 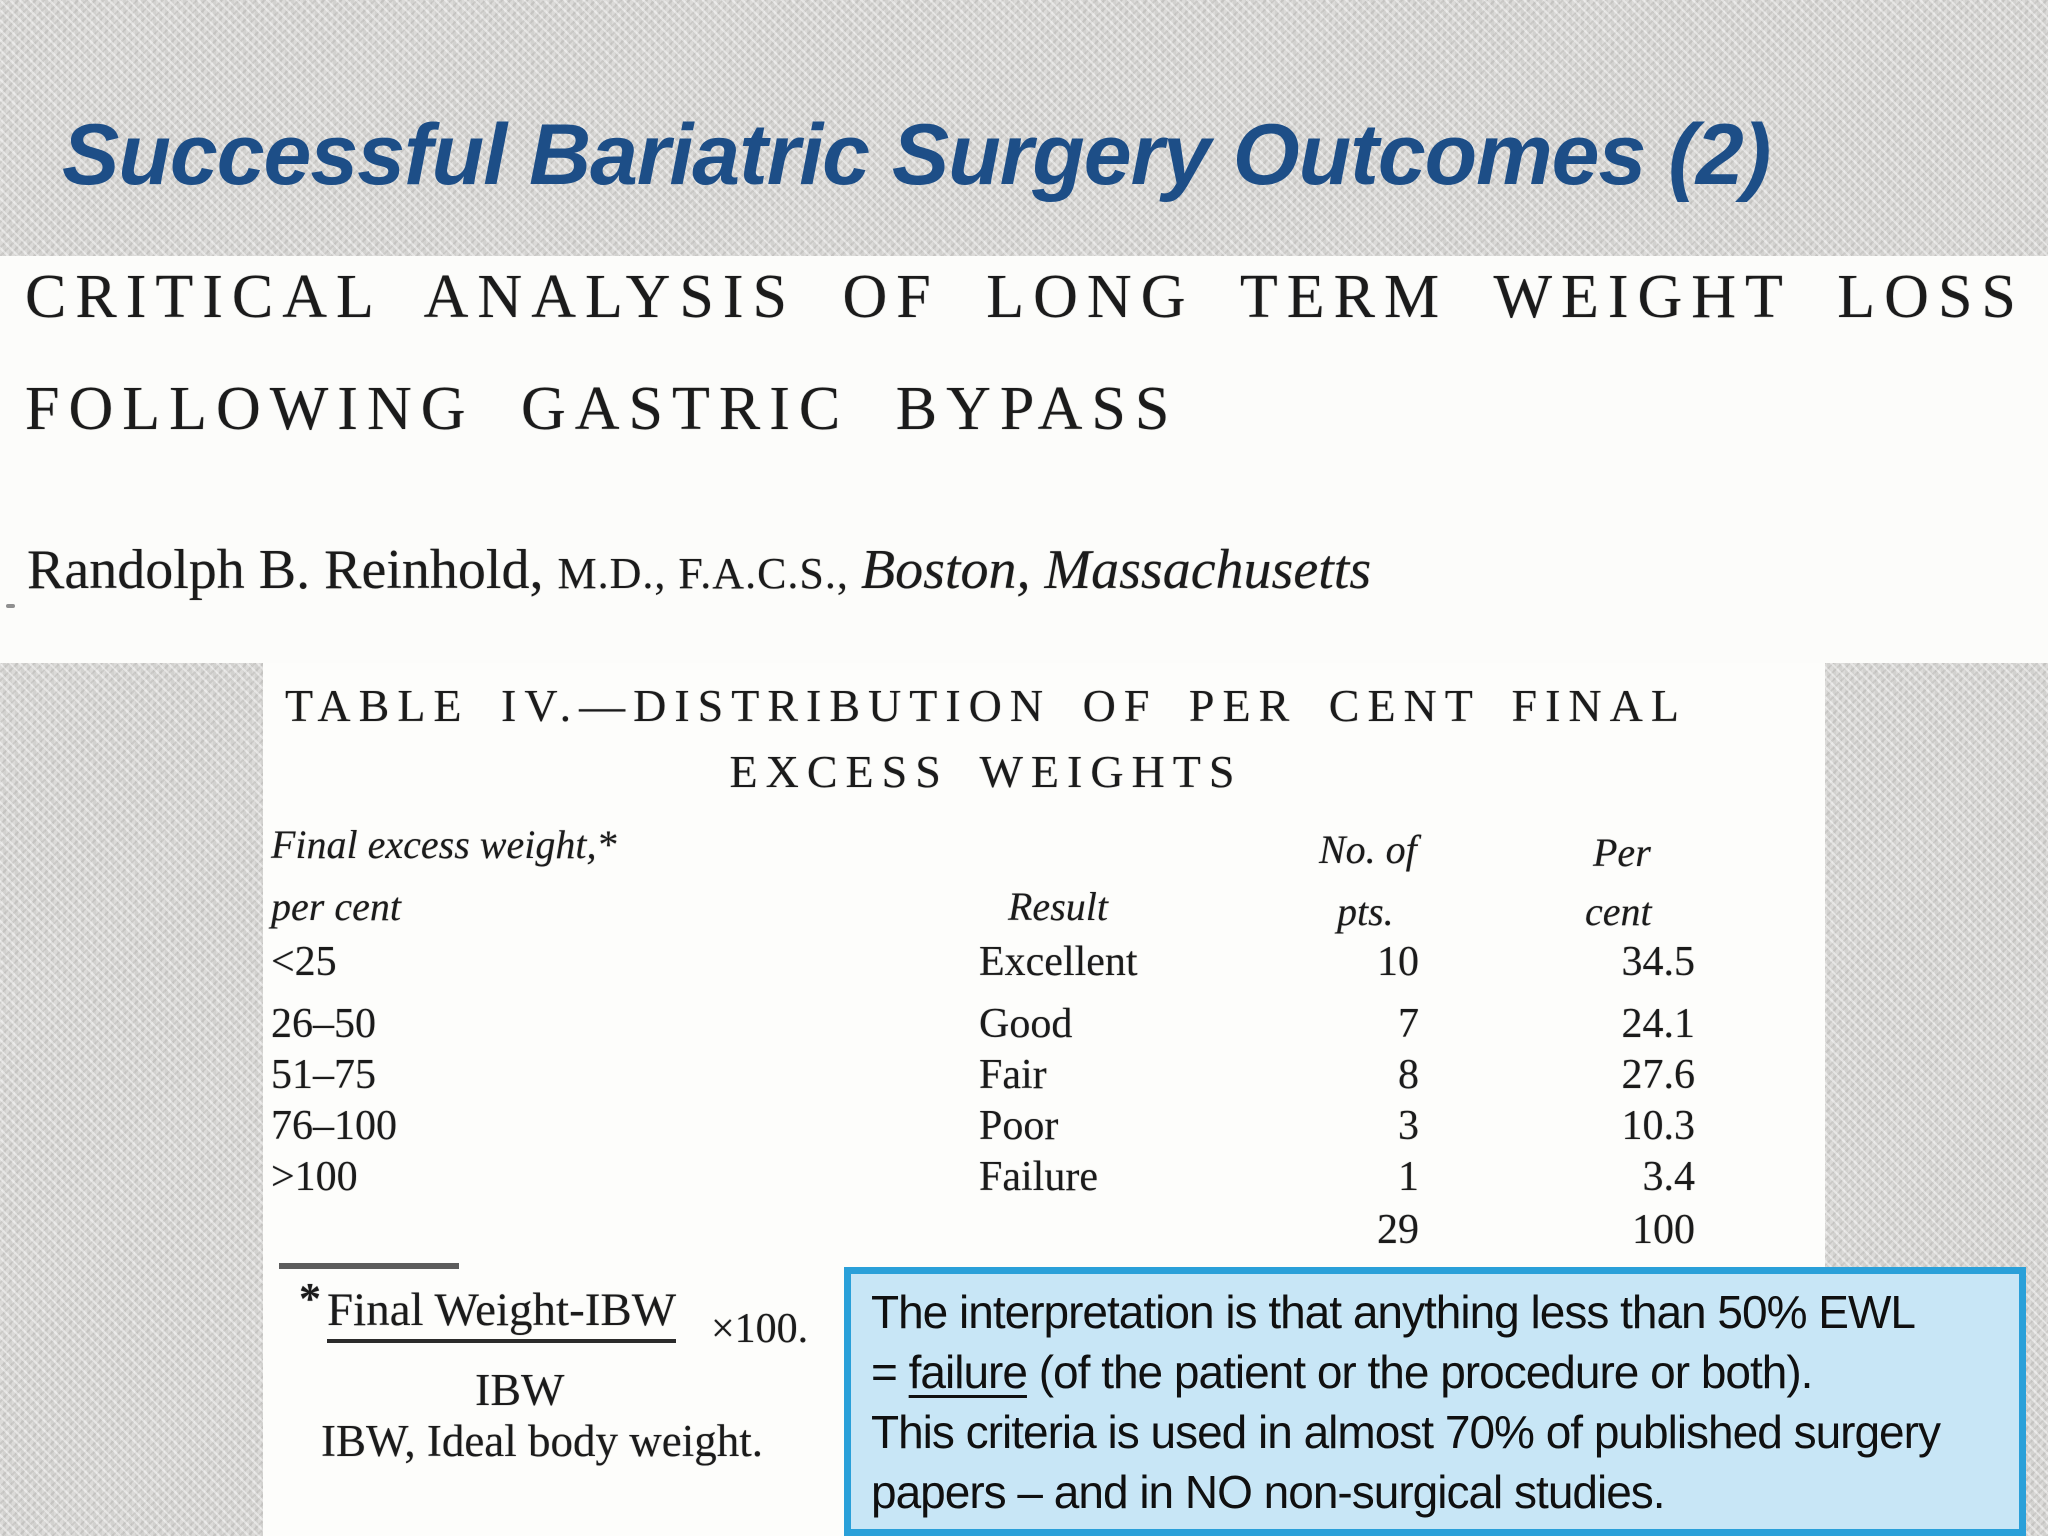 What do you see at coordinates (1618, 911) in the screenshot?
I see `col-header-cent: cent` at bounding box center [1618, 911].